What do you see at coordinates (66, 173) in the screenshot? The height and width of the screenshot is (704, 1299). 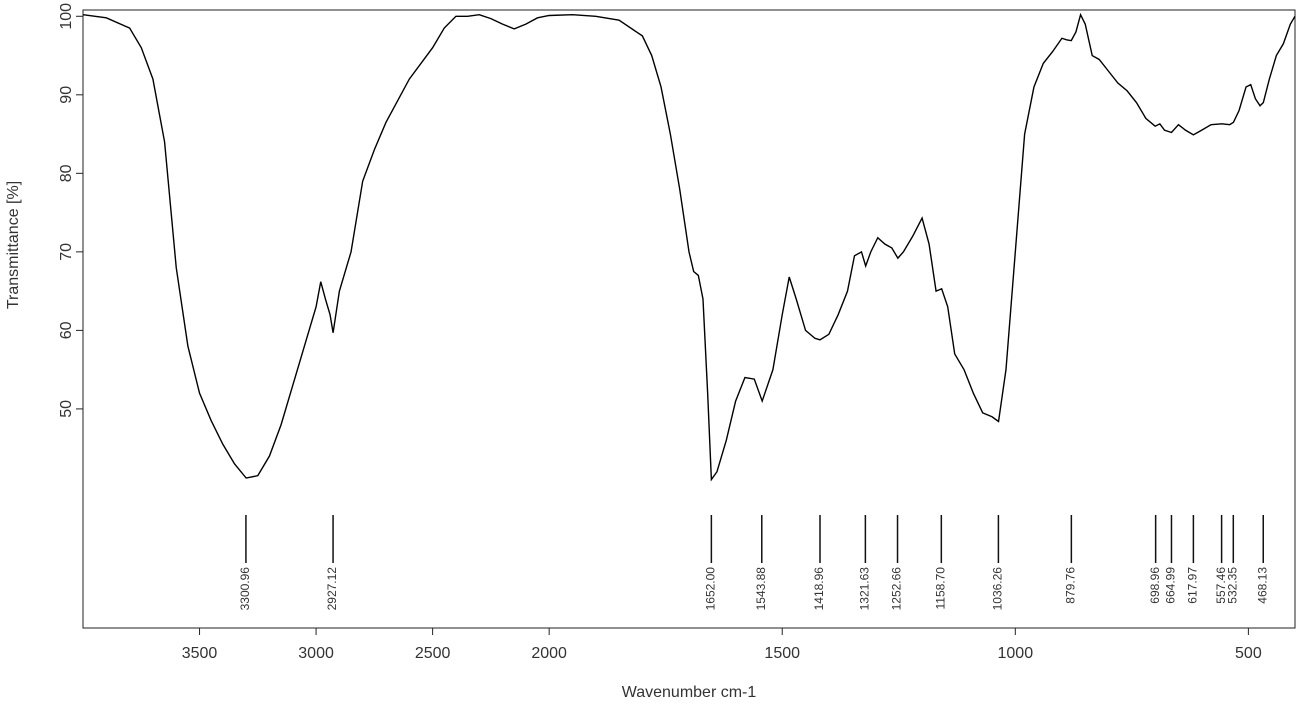 I see `y-tick-label: 80` at bounding box center [66, 173].